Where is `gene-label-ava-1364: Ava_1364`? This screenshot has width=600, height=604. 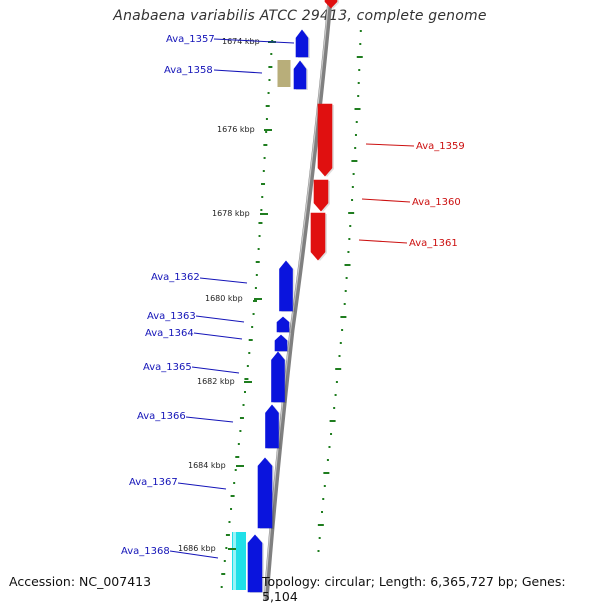 gene-label-ava-1364: Ava_1364 is located at coordinates (194, 334).